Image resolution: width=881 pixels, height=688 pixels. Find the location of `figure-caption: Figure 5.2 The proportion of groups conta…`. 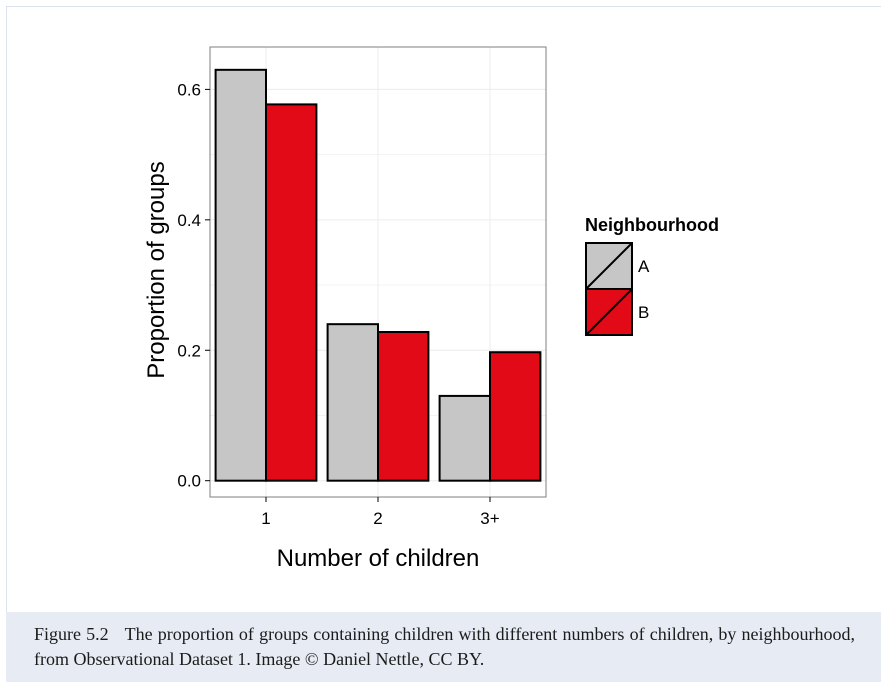

figure-caption: Figure 5.2 The proportion of groups conta… is located at coordinates (443, 647).